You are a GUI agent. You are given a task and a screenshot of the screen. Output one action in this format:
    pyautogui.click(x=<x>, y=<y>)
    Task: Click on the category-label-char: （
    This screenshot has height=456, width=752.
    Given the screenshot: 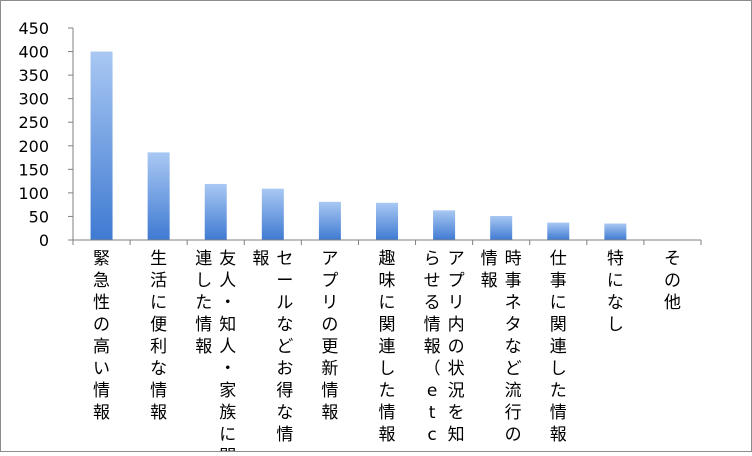 What is the action you would take?
    pyautogui.click(x=432, y=369)
    